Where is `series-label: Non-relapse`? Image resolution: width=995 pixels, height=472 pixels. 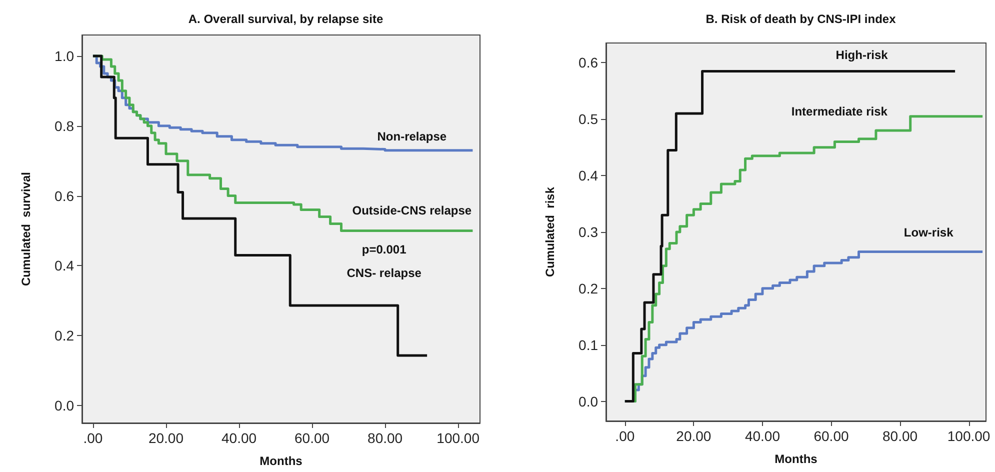
series-label: Non-relapse is located at coordinates (412, 137).